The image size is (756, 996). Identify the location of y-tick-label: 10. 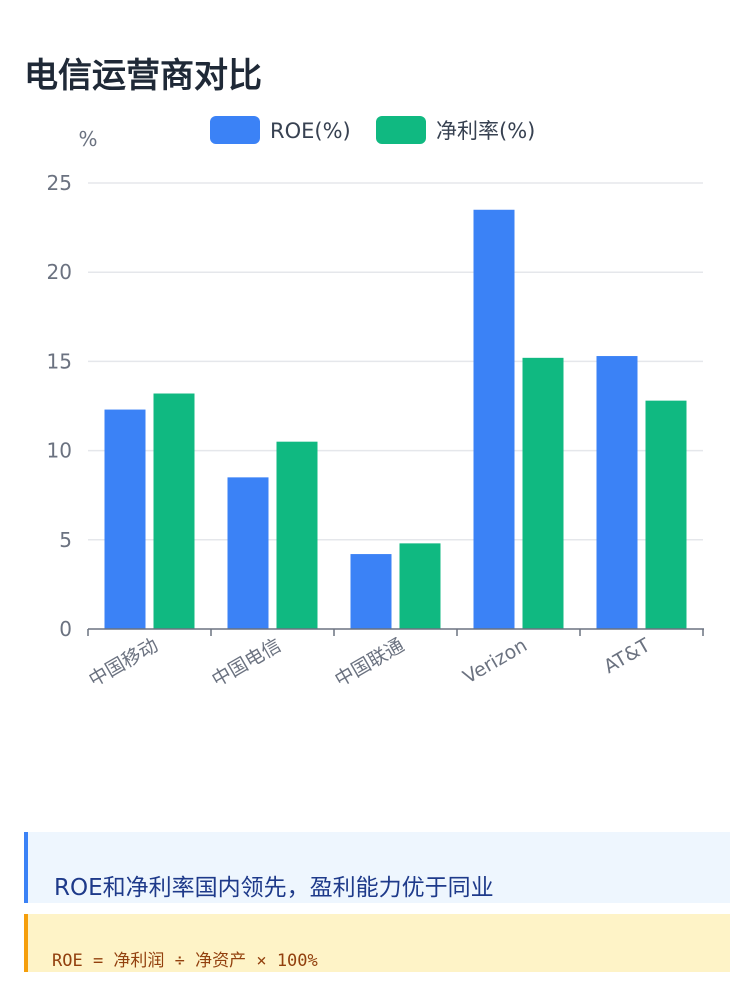
(59, 451).